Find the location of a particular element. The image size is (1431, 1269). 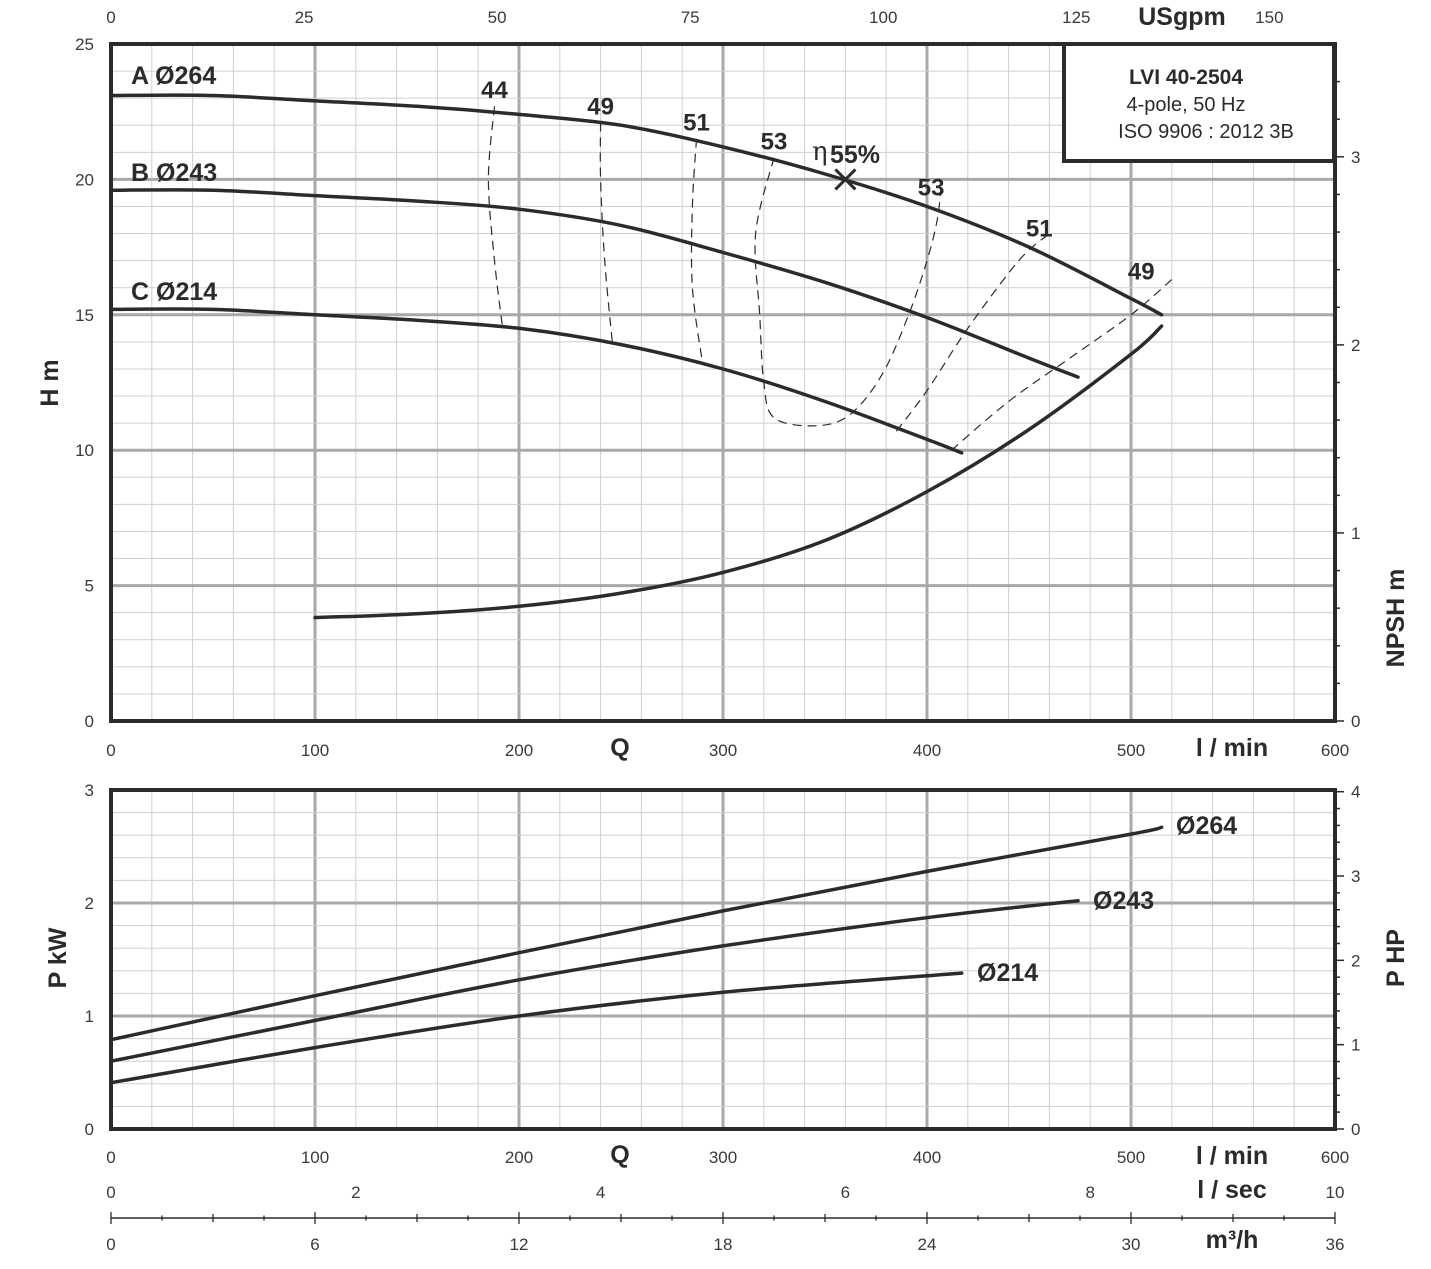

top-tick-label: 0 is located at coordinates (110, 17).